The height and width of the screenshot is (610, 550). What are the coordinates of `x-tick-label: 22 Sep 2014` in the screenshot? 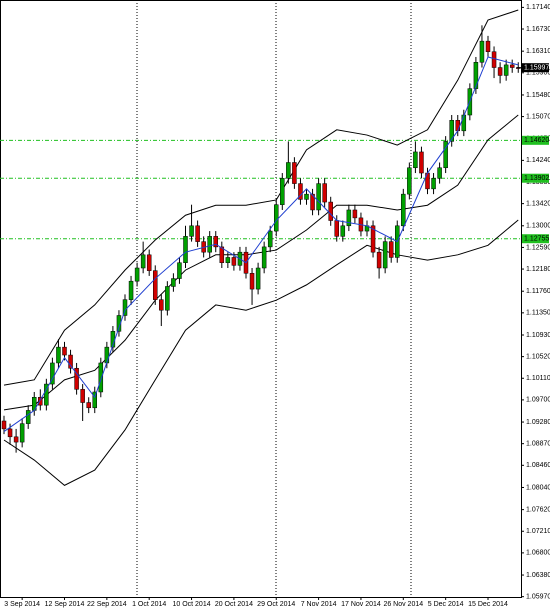 It's located at (107, 604).